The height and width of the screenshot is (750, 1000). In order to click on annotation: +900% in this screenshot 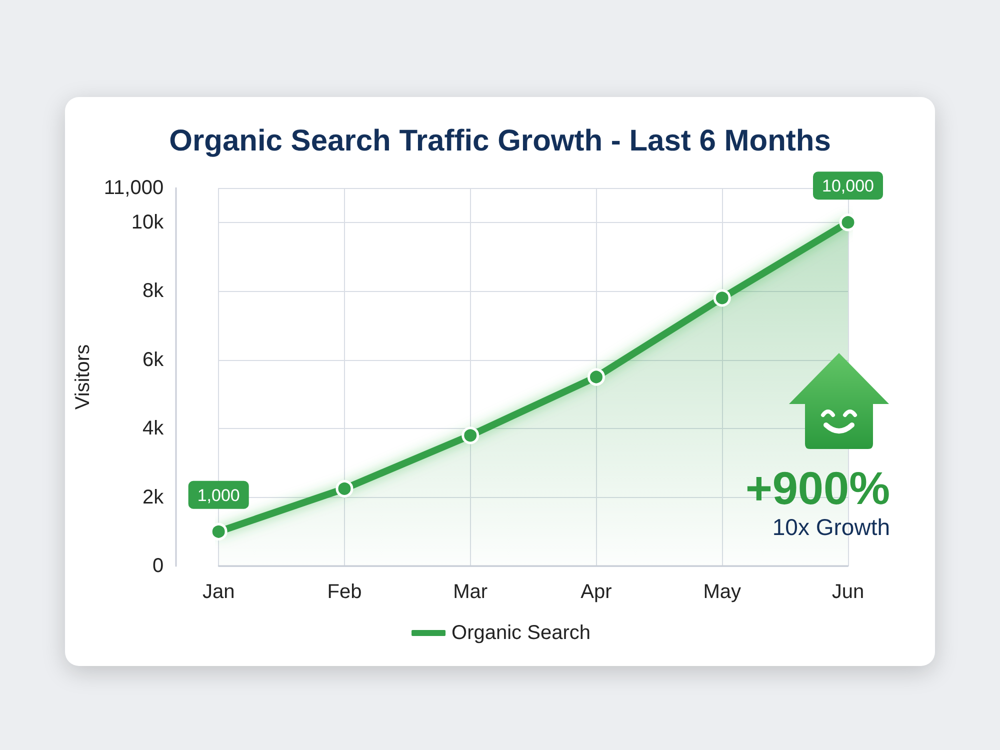, I will do `click(817, 488)`.